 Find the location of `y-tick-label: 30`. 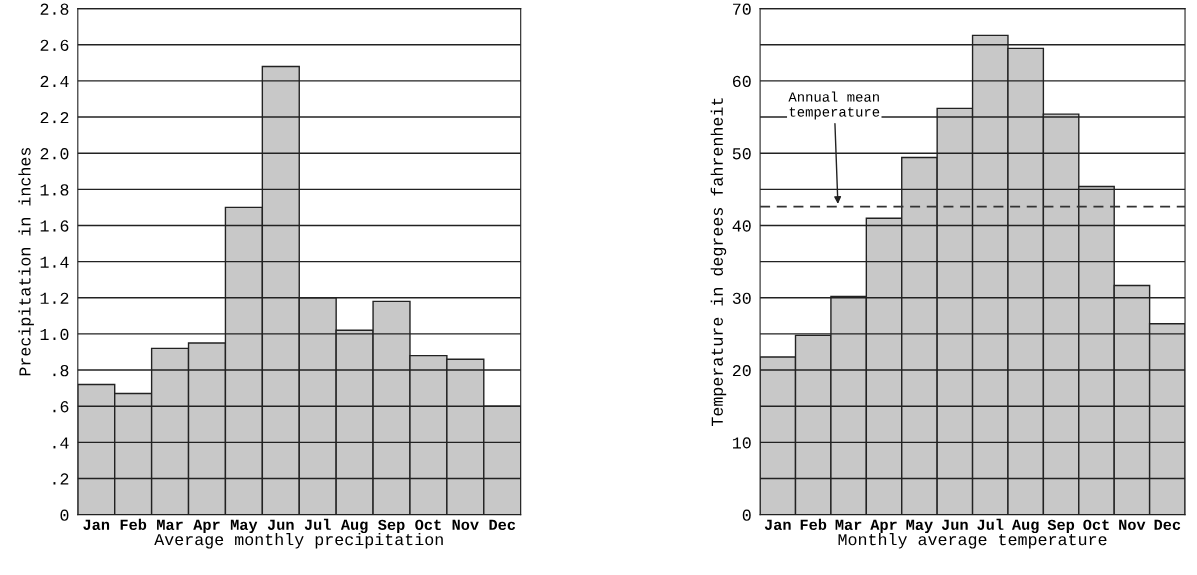

y-tick-label: 30 is located at coordinates (741, 298).